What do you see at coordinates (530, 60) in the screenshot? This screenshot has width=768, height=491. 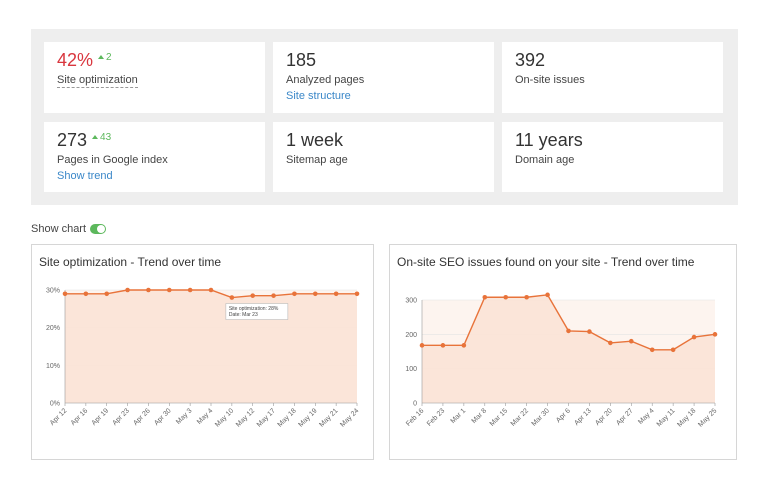 I see `onsite-issues-value: 392` at bounding box center [530, 60].